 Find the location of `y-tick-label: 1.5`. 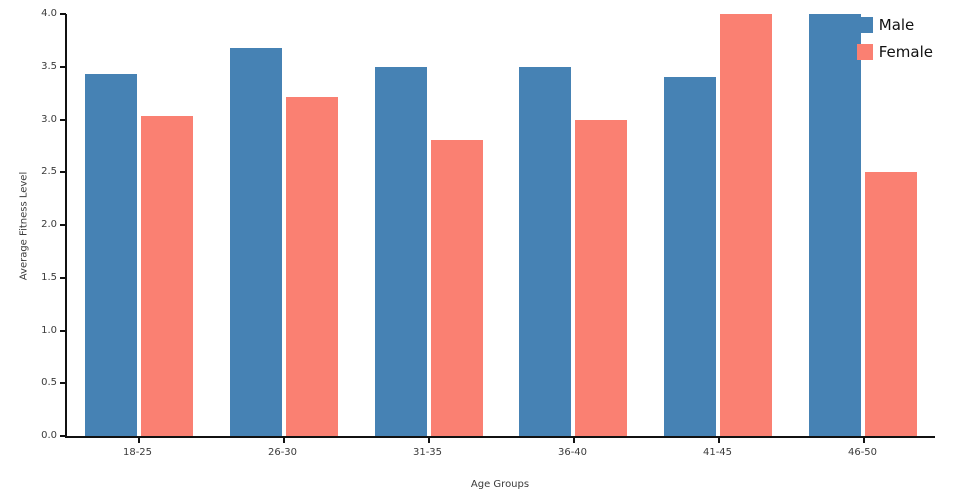

y-tick-label: 1.5 is located at coordinates (49, 277).